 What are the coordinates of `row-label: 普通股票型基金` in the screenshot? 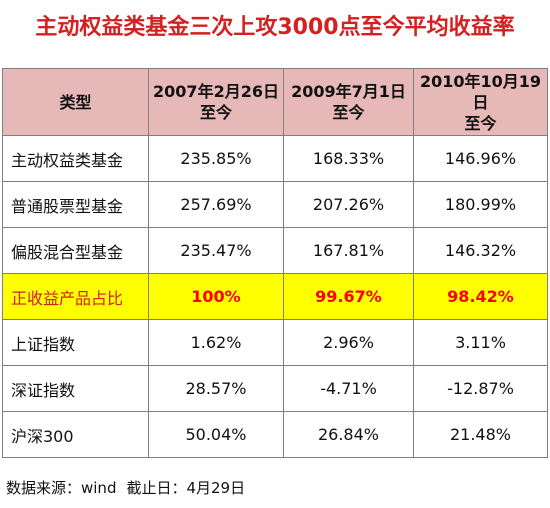 It's located at (75, 204).